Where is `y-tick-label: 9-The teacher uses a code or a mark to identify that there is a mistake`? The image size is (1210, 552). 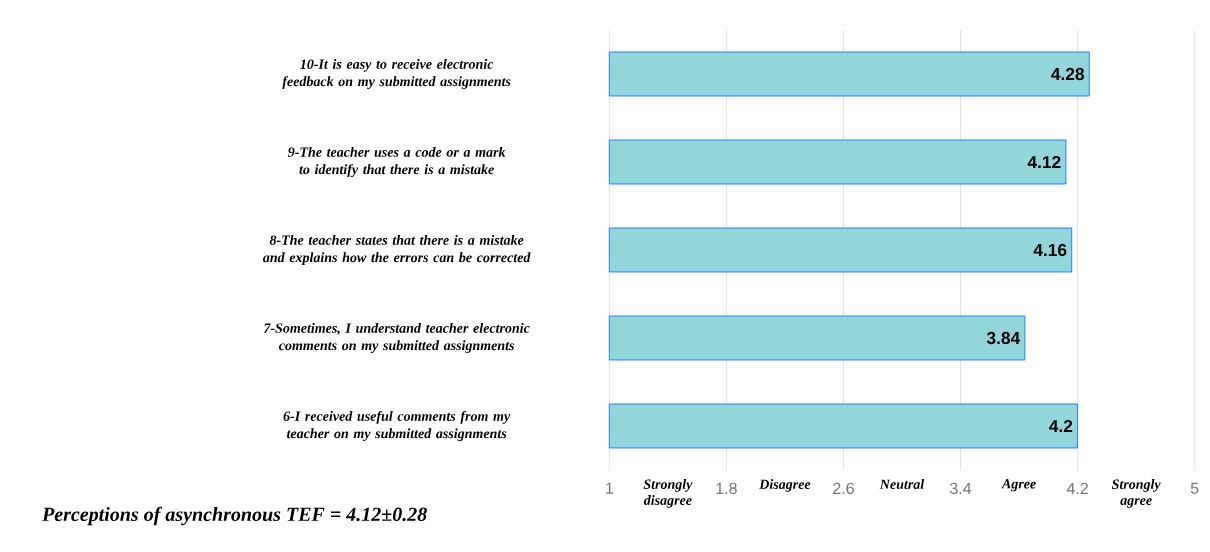
y-tick-label: 9-The teacher uses a code or a mark to identify that there is a mistake is located at coordinates (396, 162).